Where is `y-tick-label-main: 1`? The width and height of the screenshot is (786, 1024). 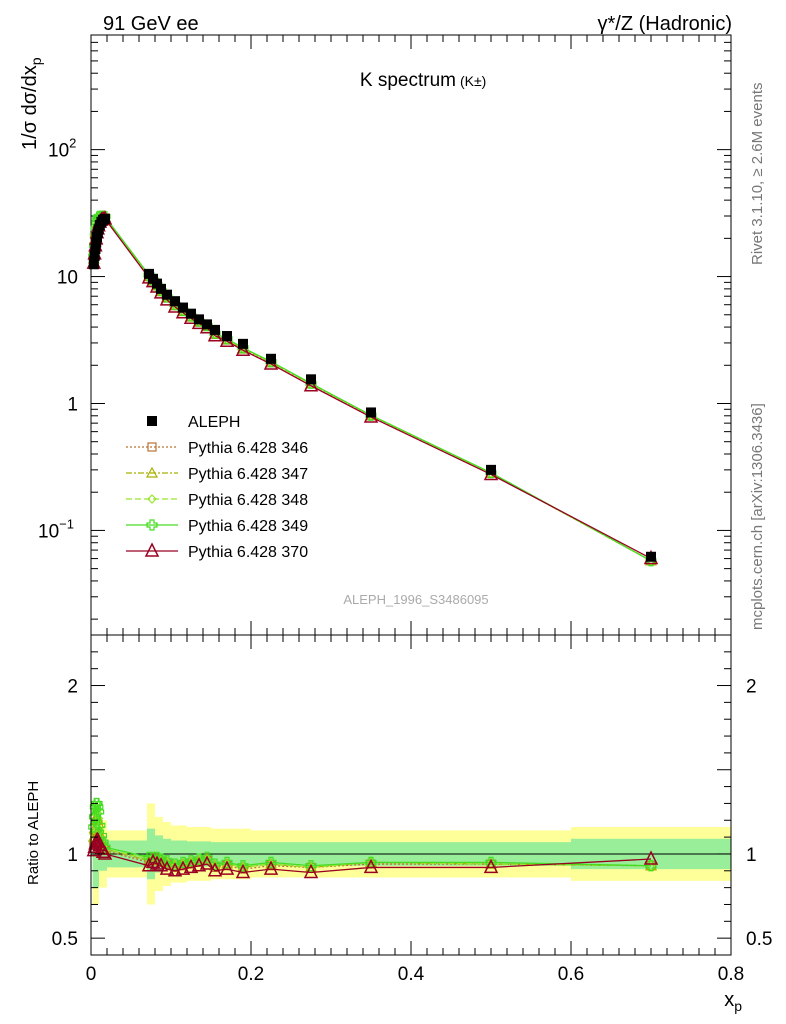 y-tick-label-main: 1 is located at coordinates (72, 404).